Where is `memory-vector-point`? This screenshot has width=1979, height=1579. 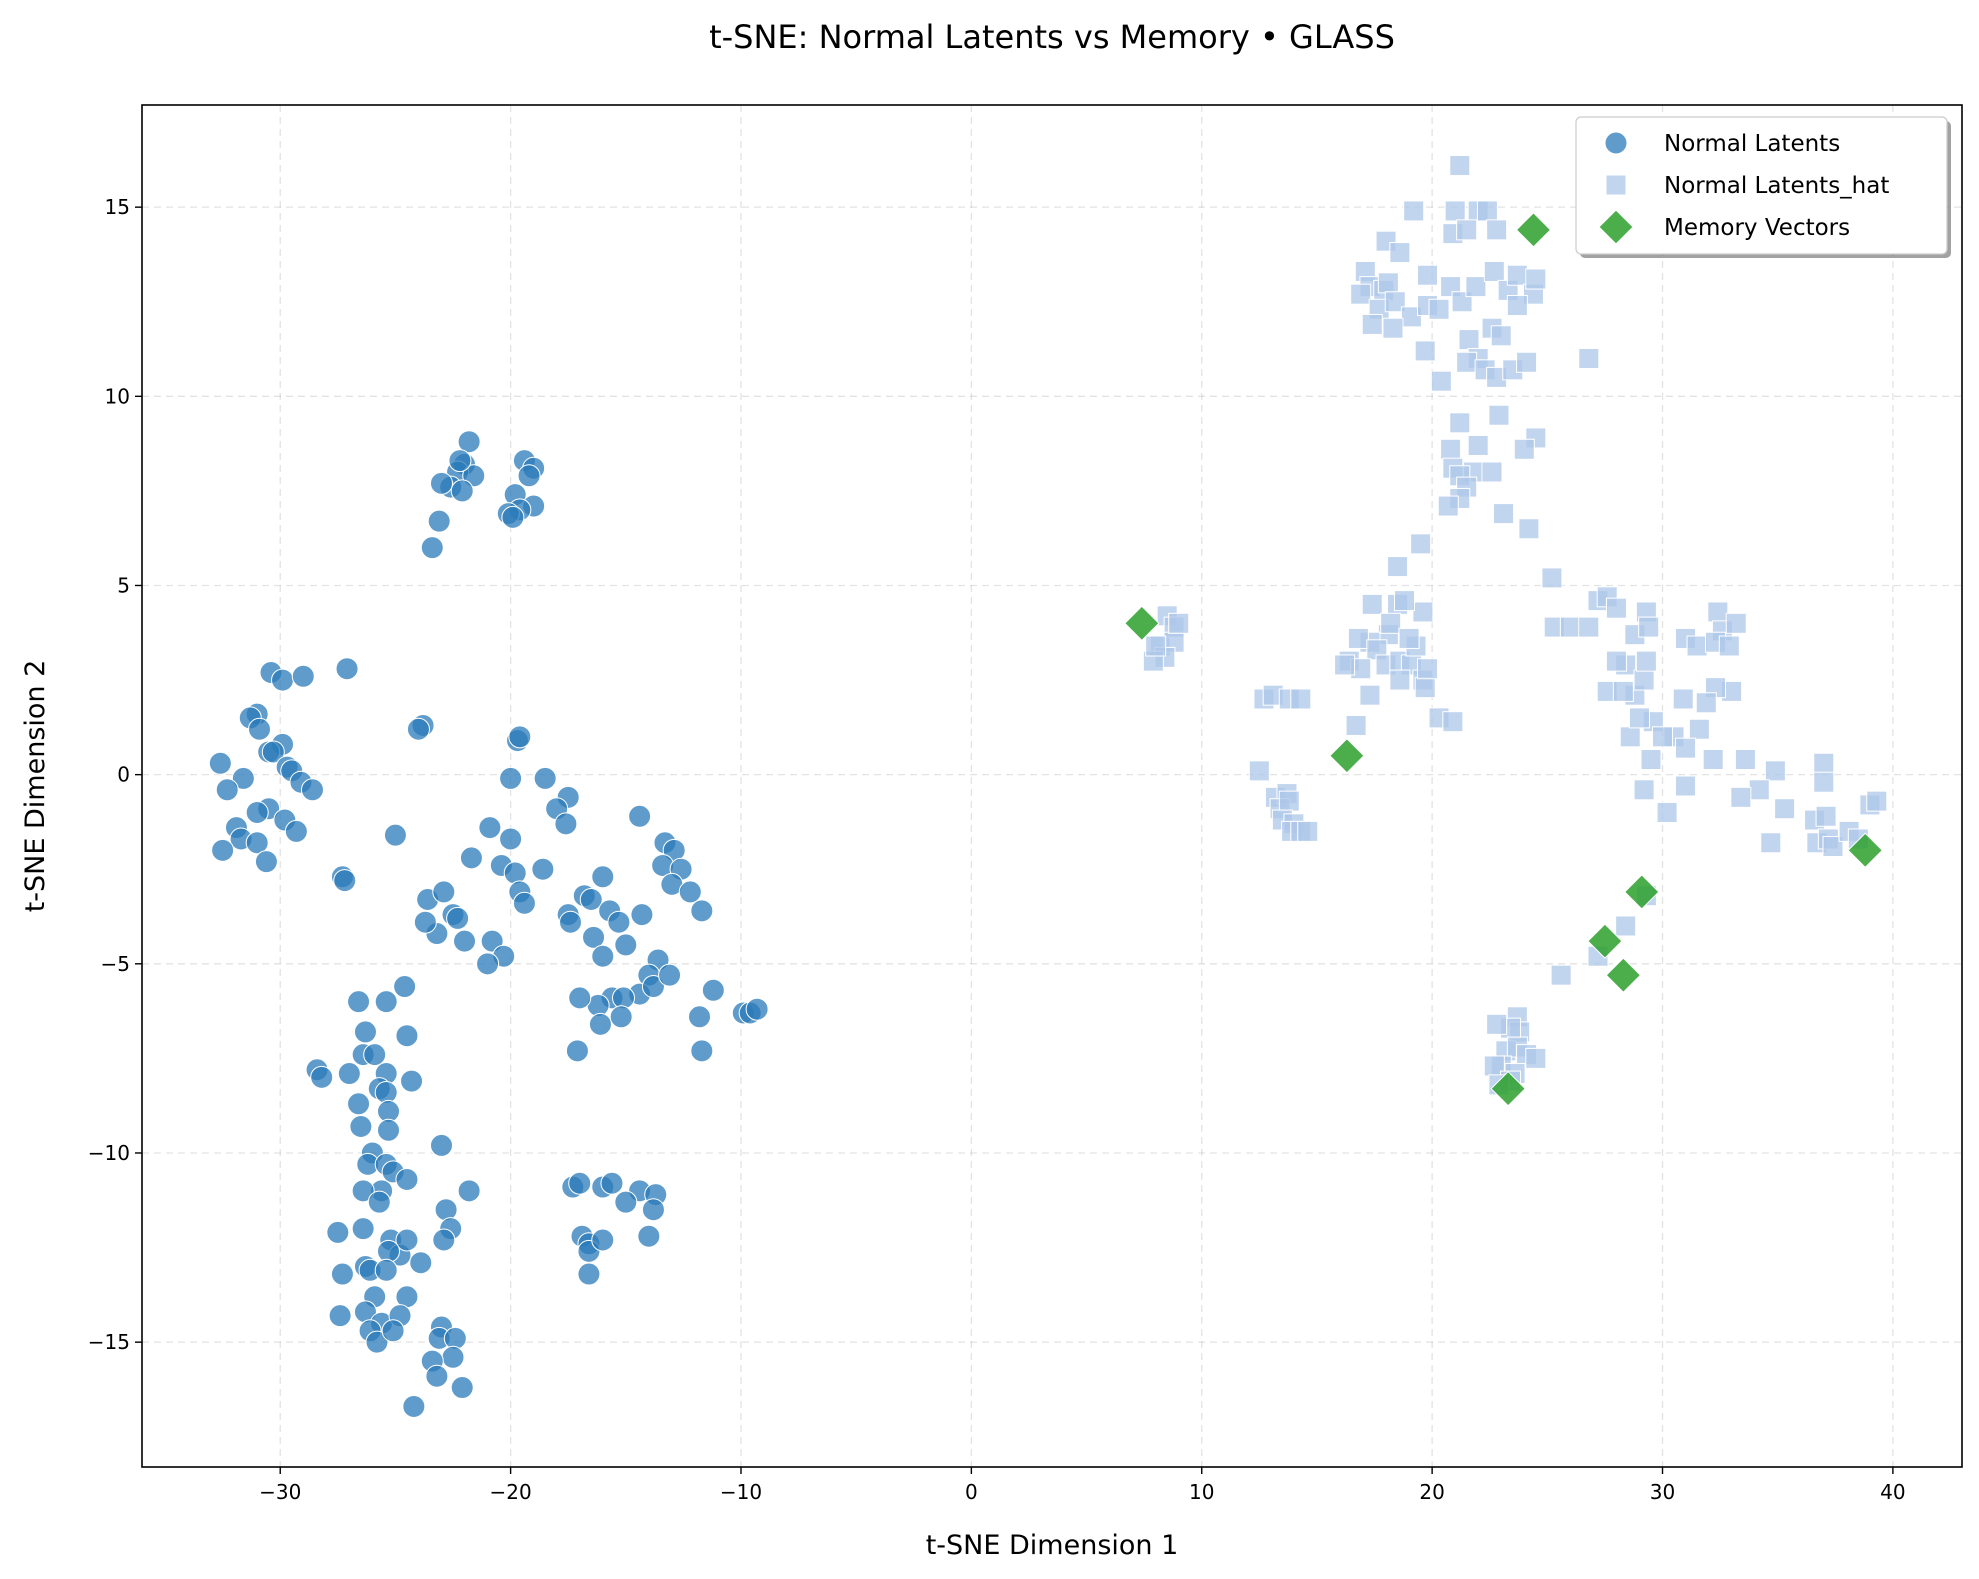 memory-vector-point is located at coordinates (1642, 892).